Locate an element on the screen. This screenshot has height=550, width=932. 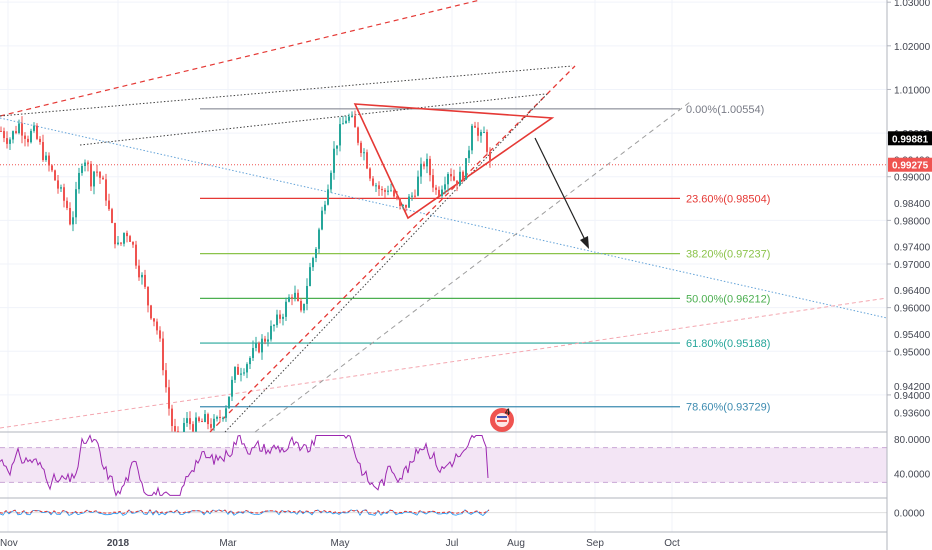
time-tick-label: Mar is located at coordinates (228, 543).